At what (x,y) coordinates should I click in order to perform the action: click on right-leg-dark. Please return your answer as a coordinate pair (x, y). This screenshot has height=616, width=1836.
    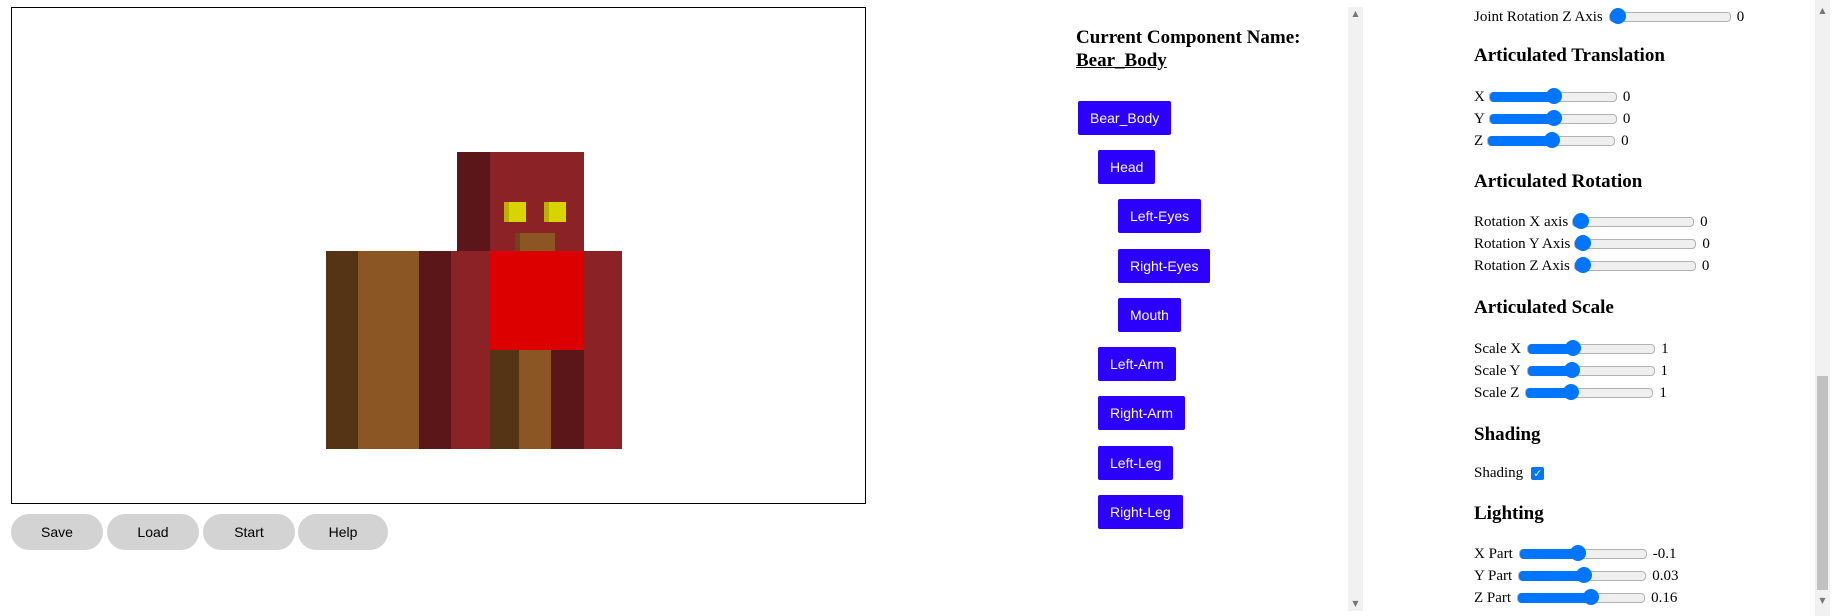
    Looking at the image, I should click on (567, 399).